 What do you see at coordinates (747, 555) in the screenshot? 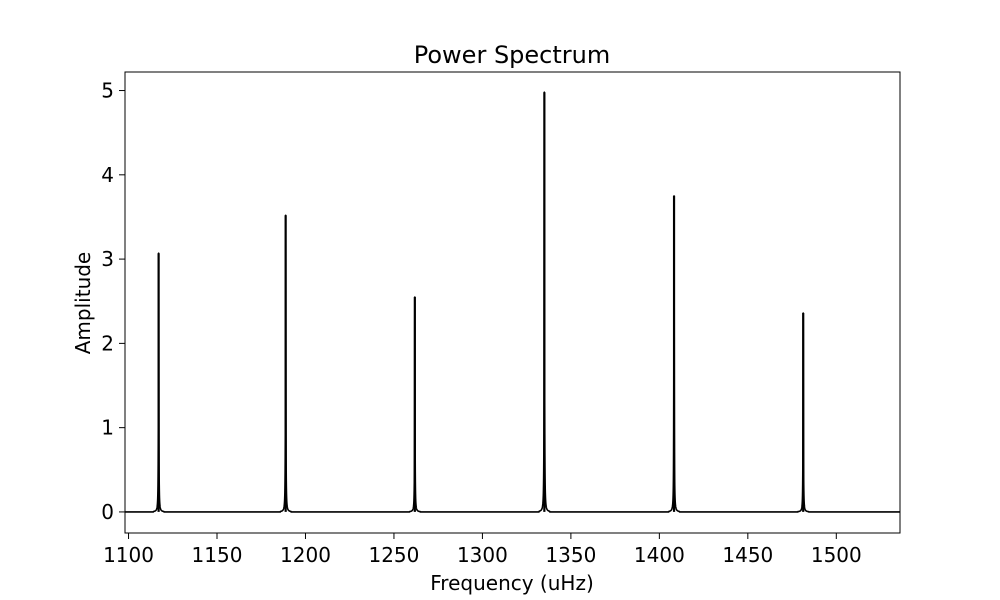
I see `x-tick-label: 1450` at bounding box center [747, 555].